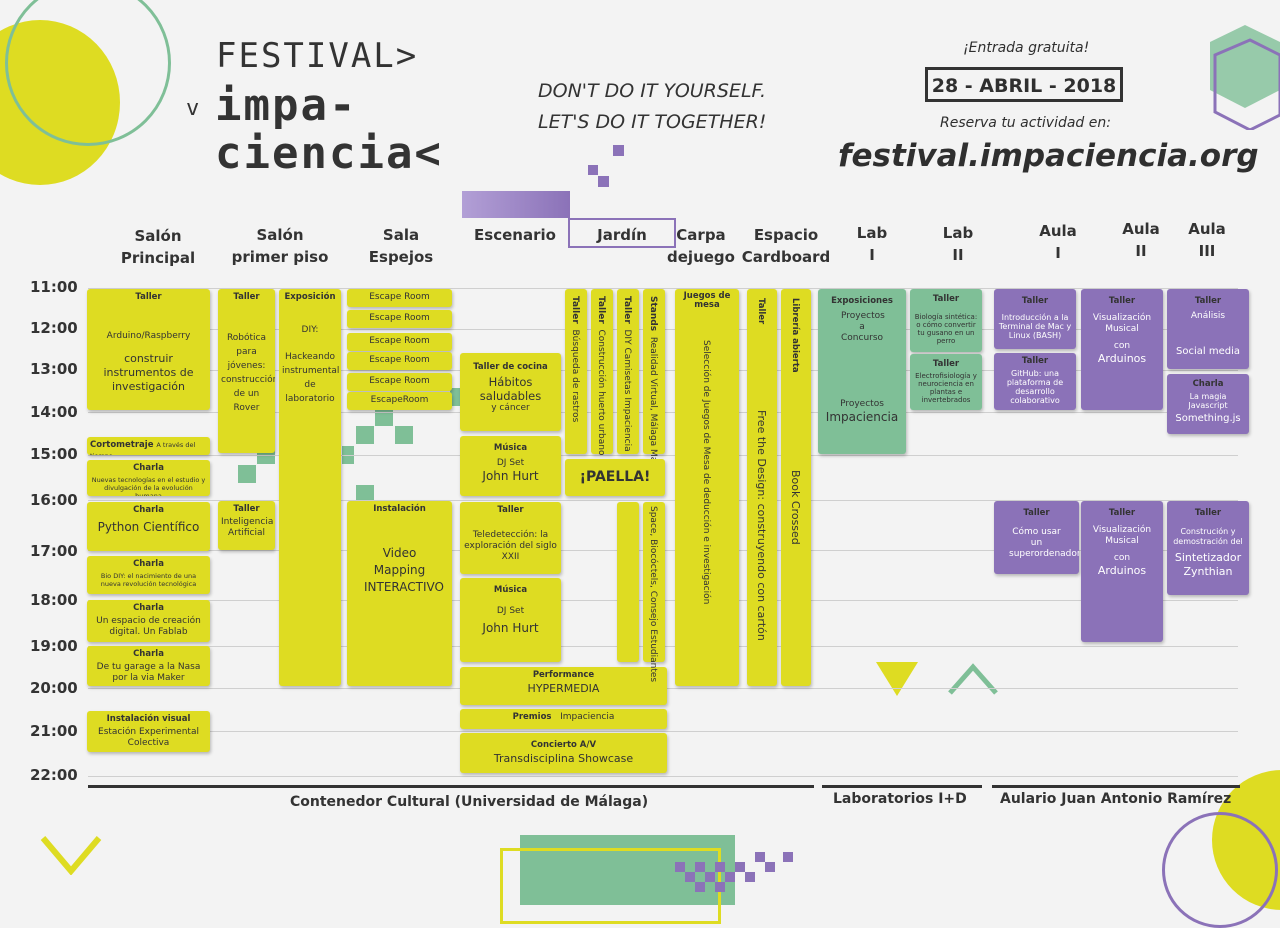 This screenshot has height=928, width=1280. Describe the element at coordinates (54, 369) in the screenshot. I see `time-label: 13:00` at that location.